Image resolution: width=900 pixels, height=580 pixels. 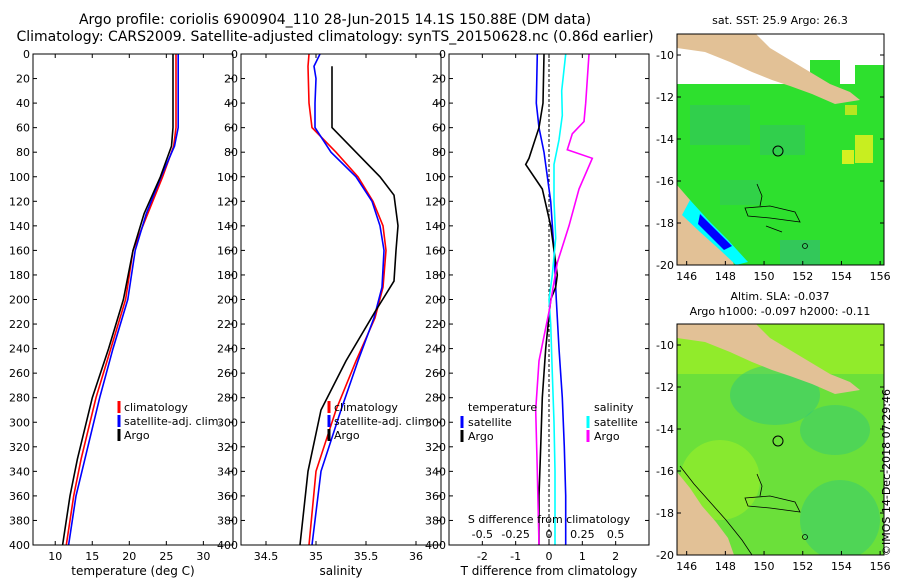 What do you see at coordinates (582, 556) in the screenshot?
I see `x-tick-label: 1` at bounding box center [582, 556].